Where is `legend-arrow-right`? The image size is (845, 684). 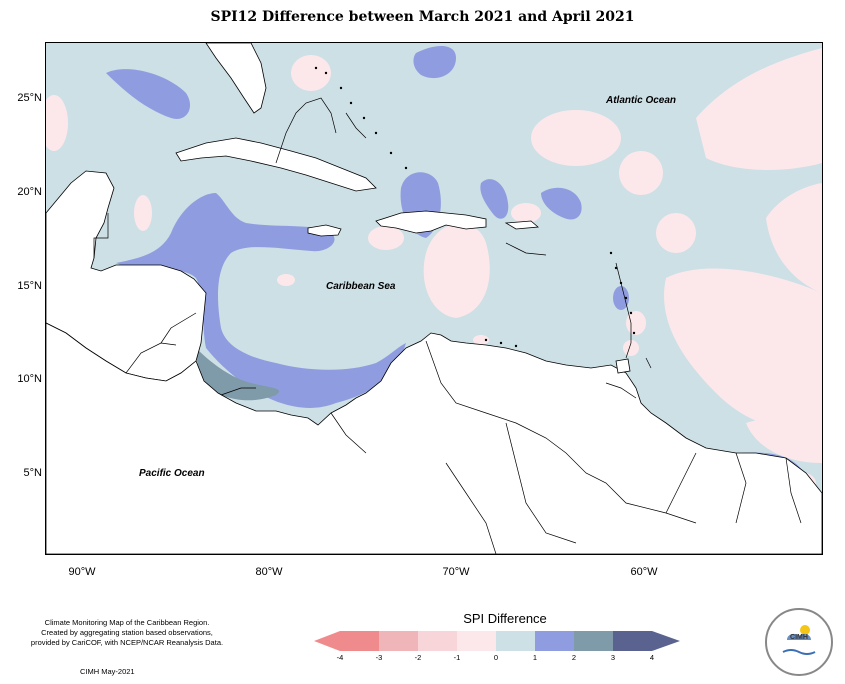
legend-arrow-right is located at coordinates (646, 641).